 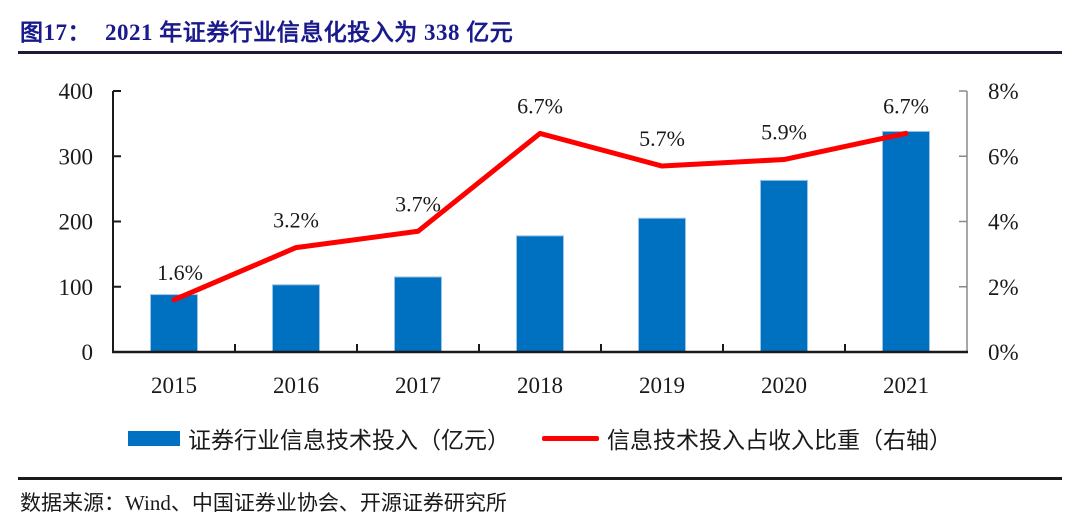 What do you see at coordinates (1003, 352) in the screenshot?
I see `right-axis-tick-label: 0%` at bounding box center [1003, 352].